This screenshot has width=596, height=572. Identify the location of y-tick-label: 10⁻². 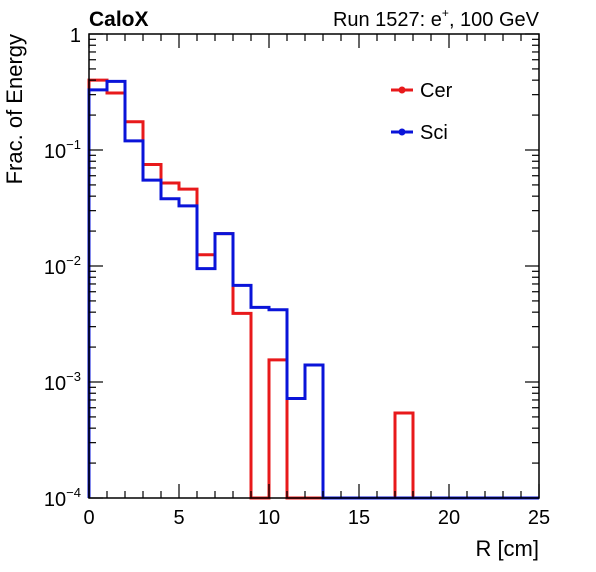
(62, 266).